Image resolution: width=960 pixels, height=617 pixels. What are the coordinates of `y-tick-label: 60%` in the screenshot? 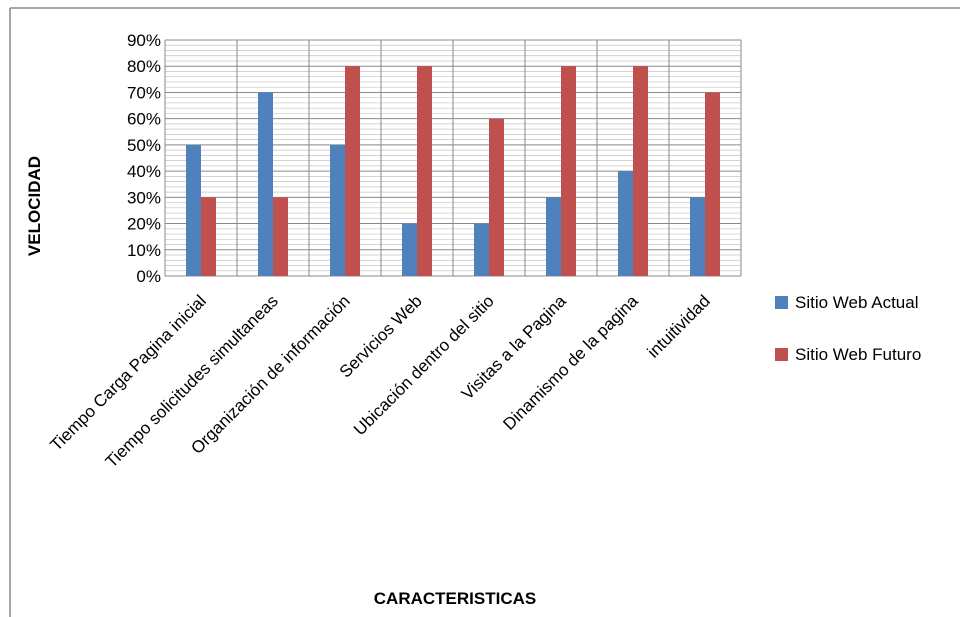 It's located at (144, 119).